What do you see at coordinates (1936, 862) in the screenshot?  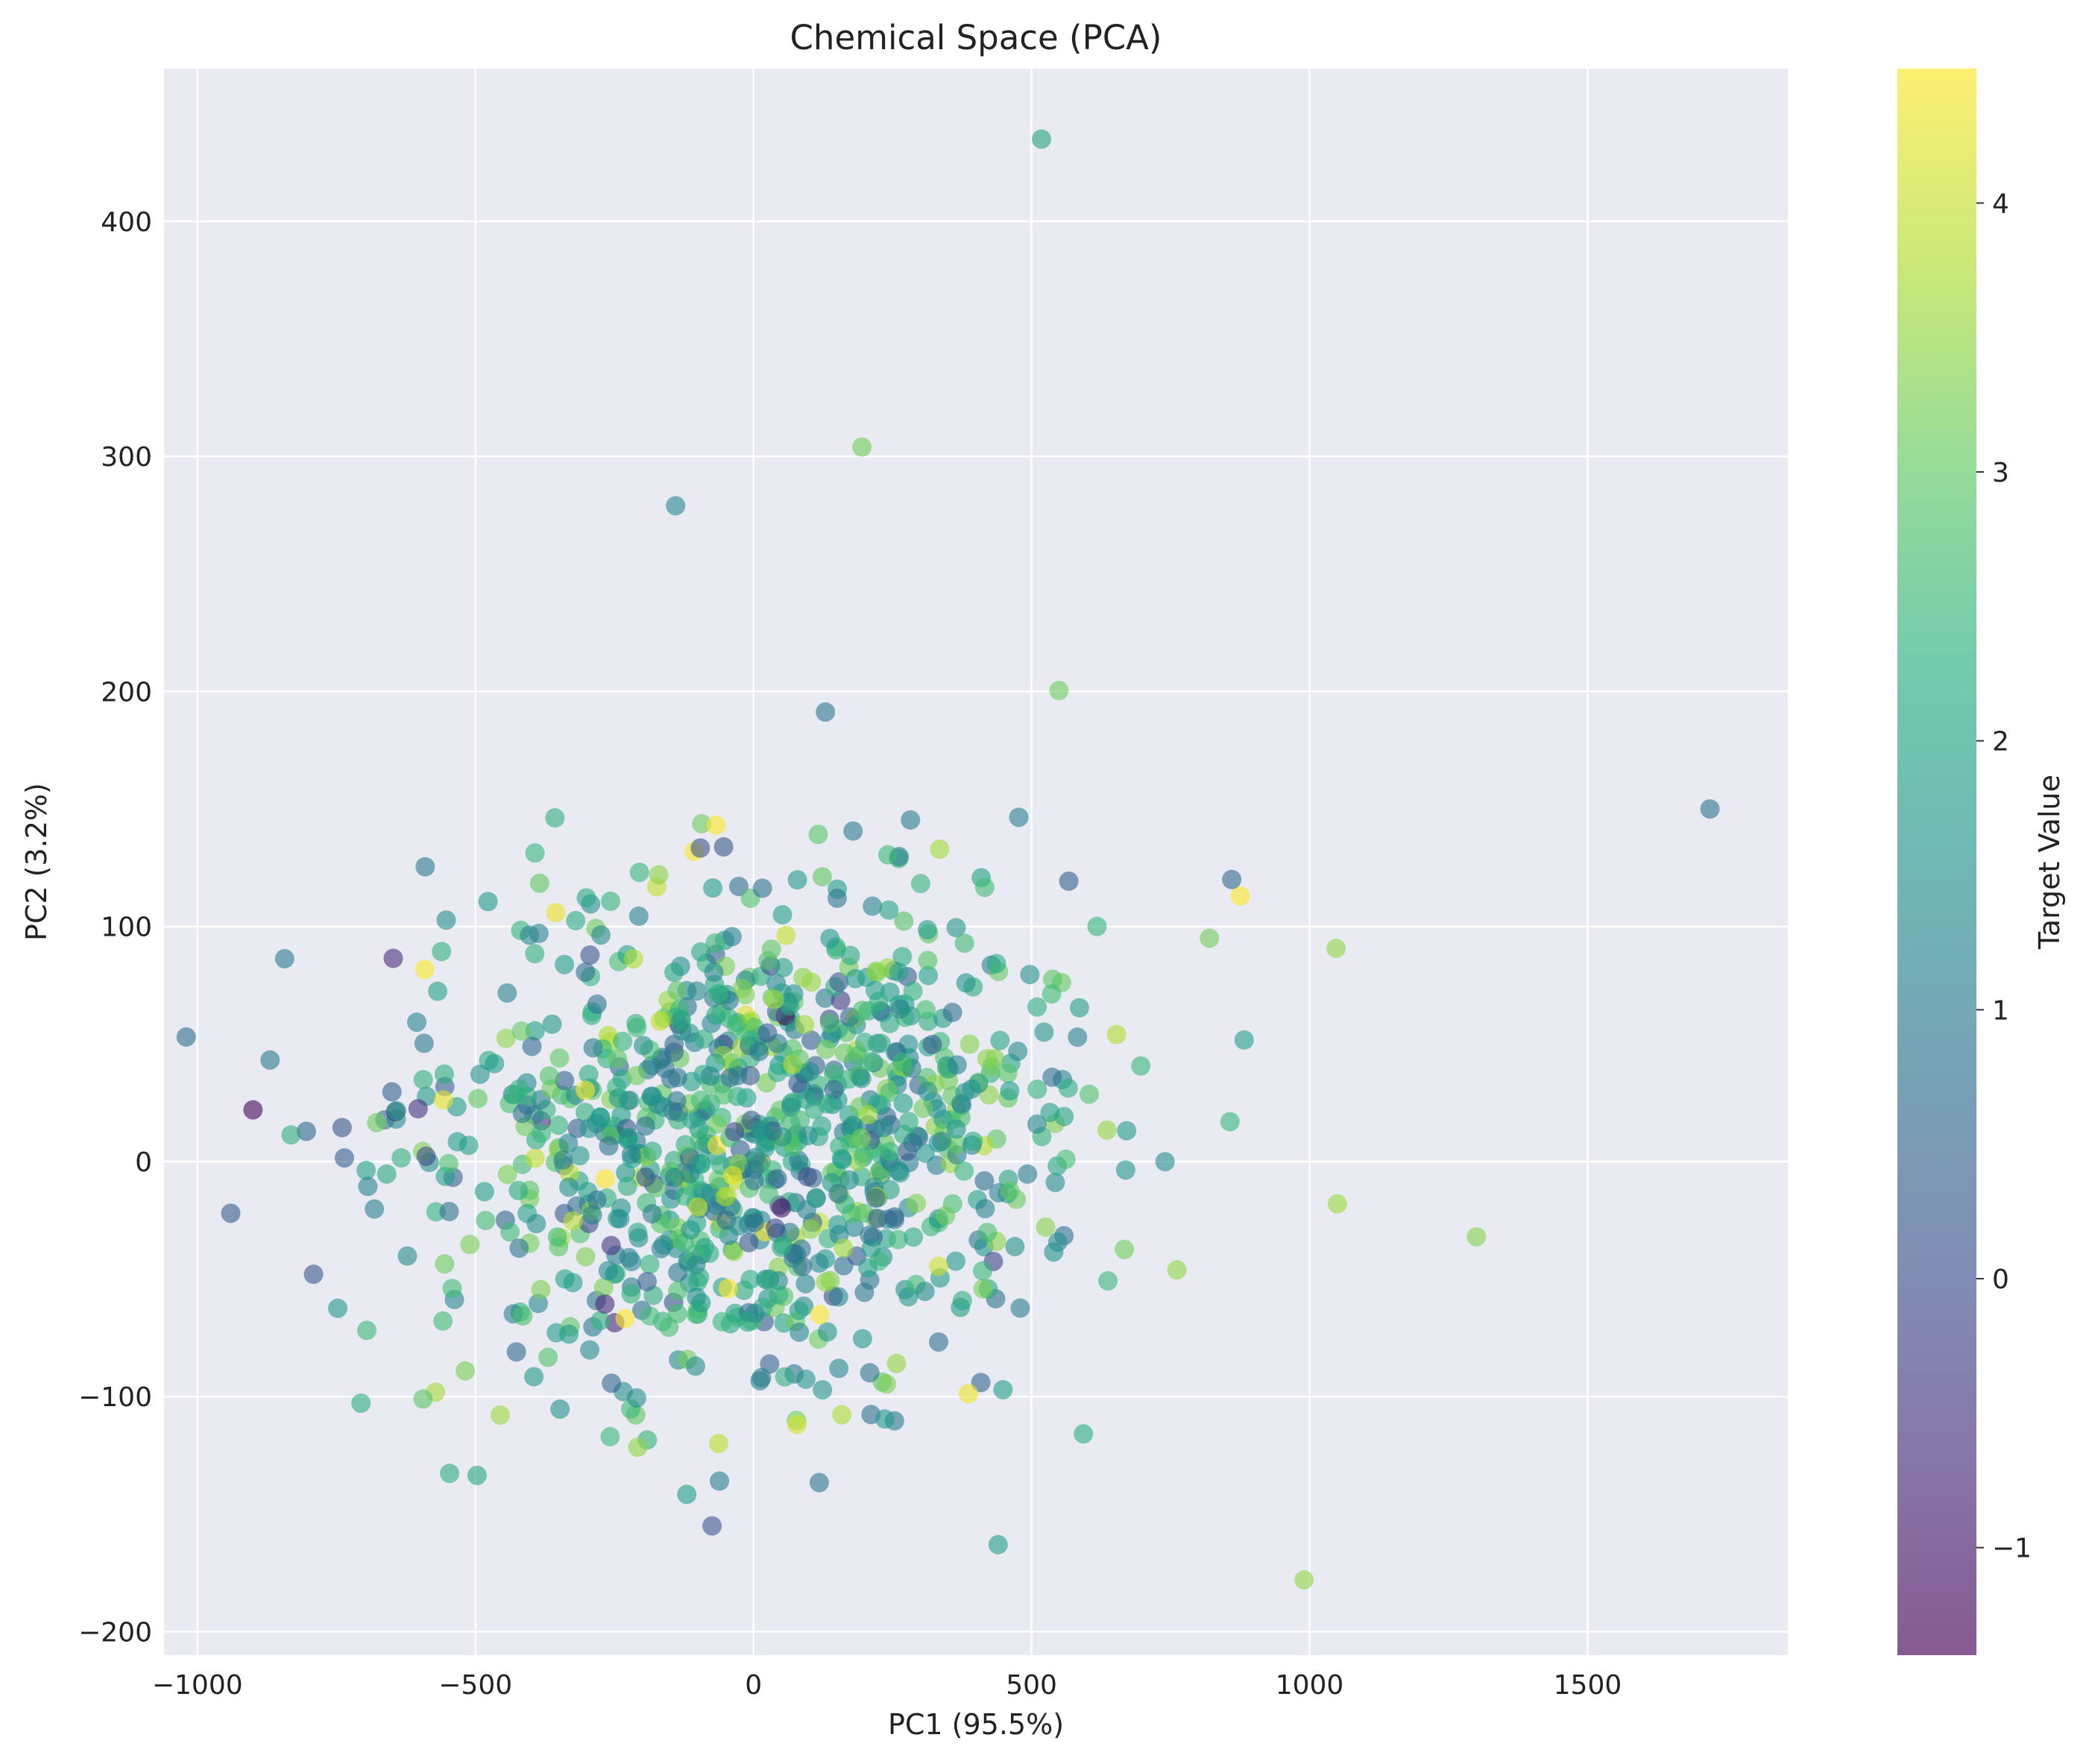 I see `colorbar-gradient` at bounding box center [1936, 862].